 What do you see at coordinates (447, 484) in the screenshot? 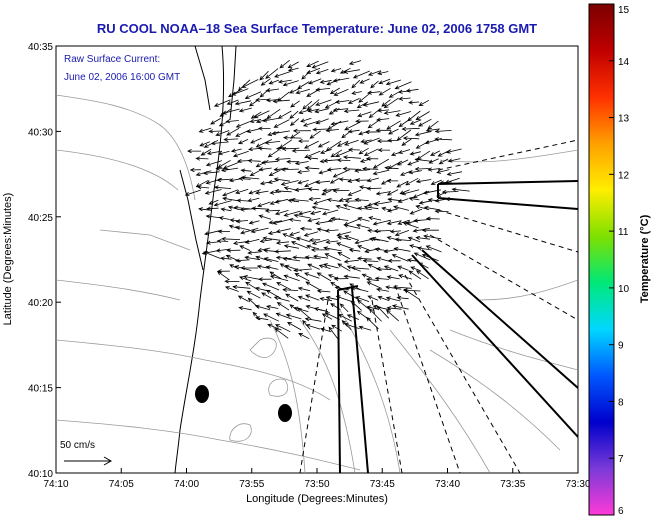
I see `x-tick-label: 73:40` at bounding box center [447, 484].